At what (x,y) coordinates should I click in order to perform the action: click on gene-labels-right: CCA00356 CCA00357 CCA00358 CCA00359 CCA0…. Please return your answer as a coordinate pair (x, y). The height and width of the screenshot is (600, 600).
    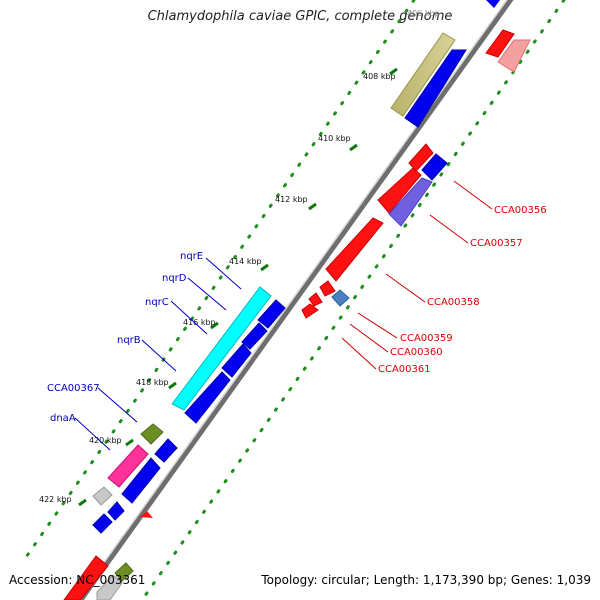
    Looking at the image, I should click on (462, 290).